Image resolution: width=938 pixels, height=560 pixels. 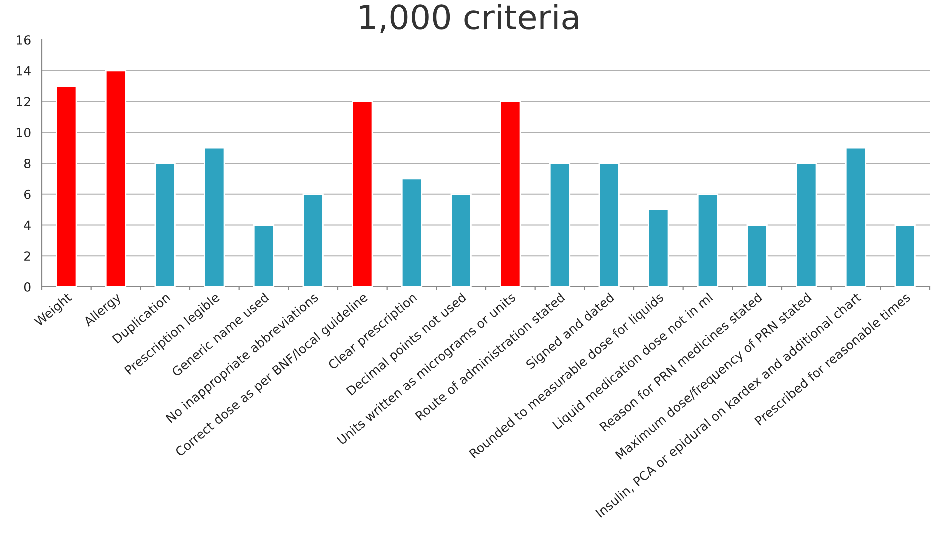 I want to click on chart-title: 1,000 criteria, so click(x=469, y=19).